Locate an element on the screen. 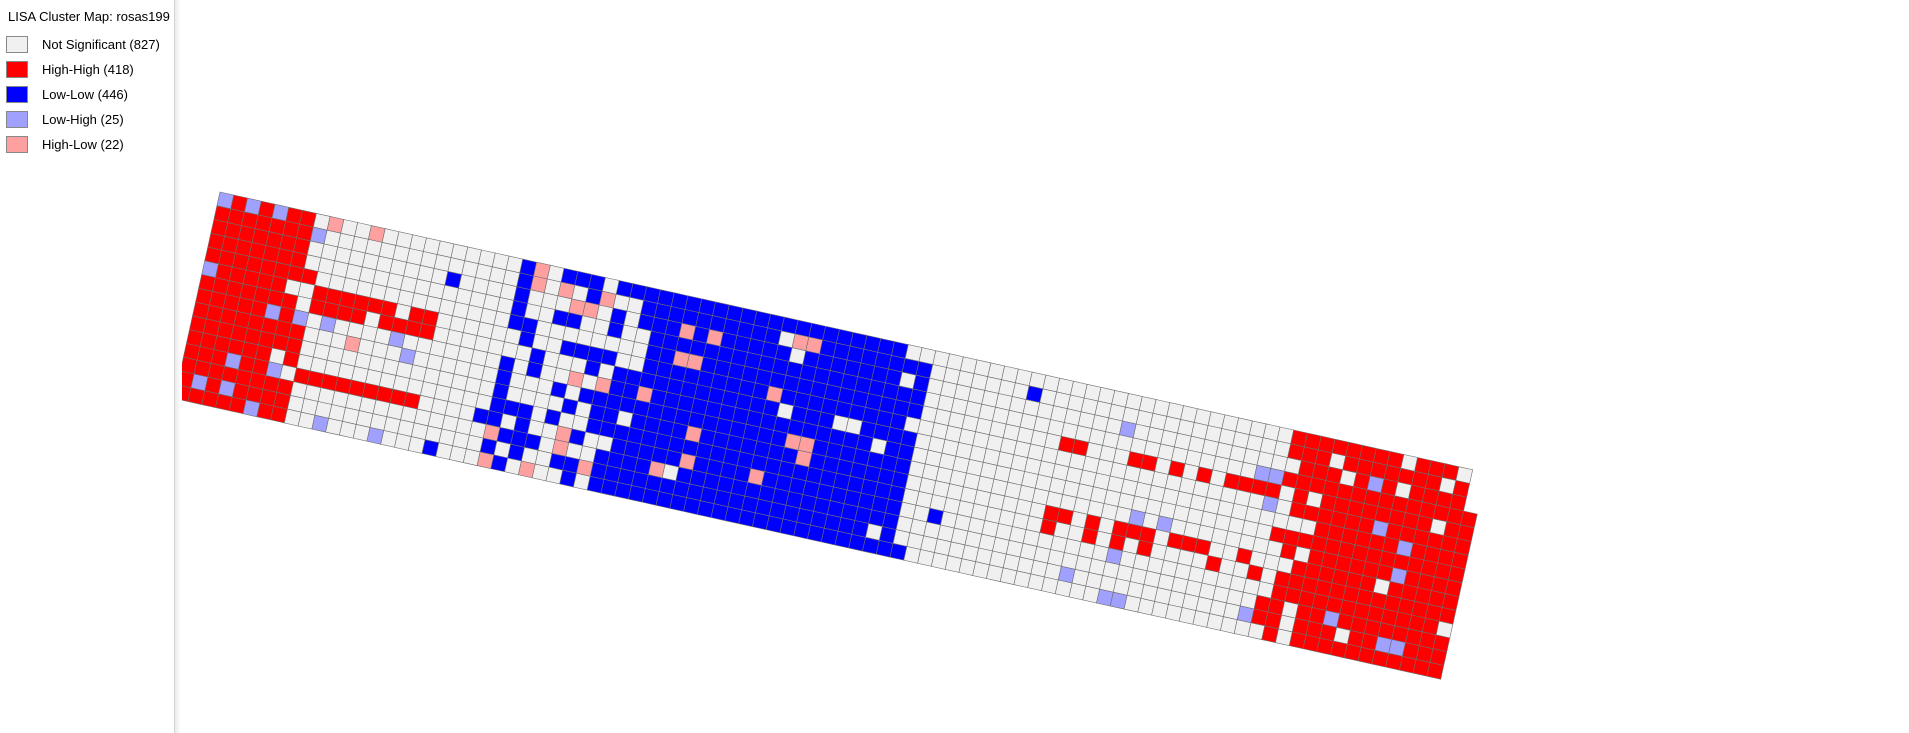 The width and height of the screenshot is (1909, 733). legend-label-high-low: High-Low (22) is located at coordinates (83, 144).